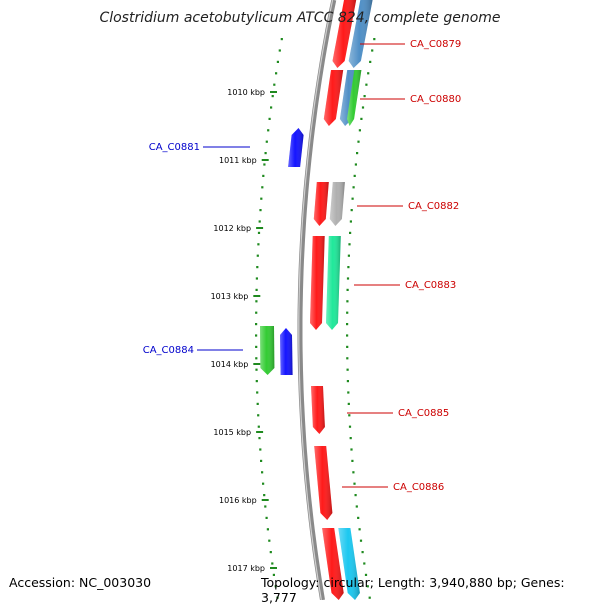 This screenshot has width=600, height=605. Describe the element at coordinates (168, 350) in the screenshot. I see `gene-label: CA_C0884` at that location.